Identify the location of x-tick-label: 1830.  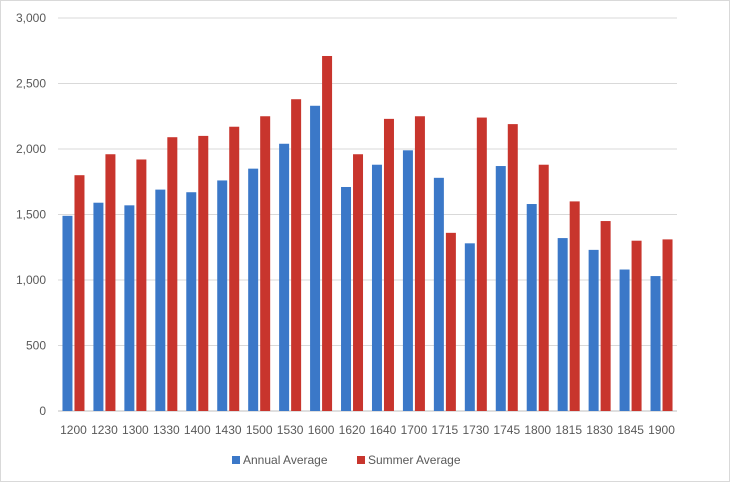
(599, 430).